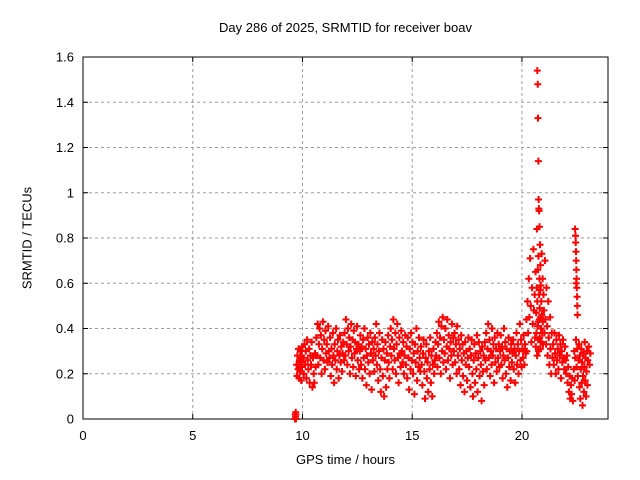  What do you see at coordinates (65, 102) in the screenshot?
I see `y-tick-label: 1.4` at bounding box center [65, 102].